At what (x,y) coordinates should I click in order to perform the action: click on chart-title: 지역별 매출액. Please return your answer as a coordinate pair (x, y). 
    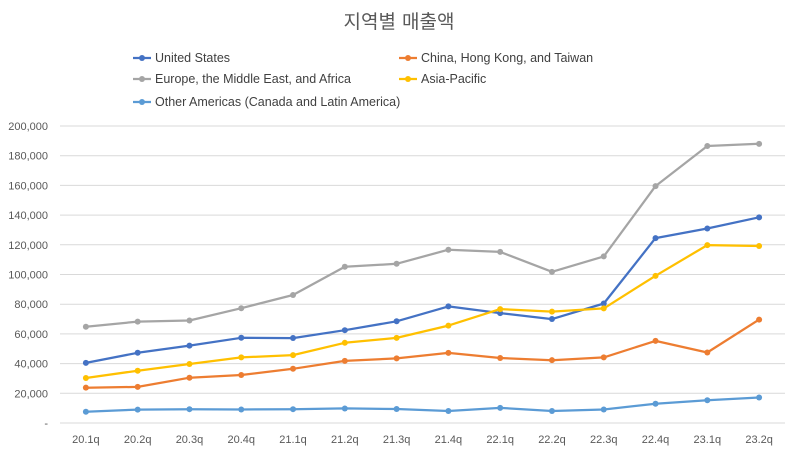
    Looking at the image, I should click on (399, 22).